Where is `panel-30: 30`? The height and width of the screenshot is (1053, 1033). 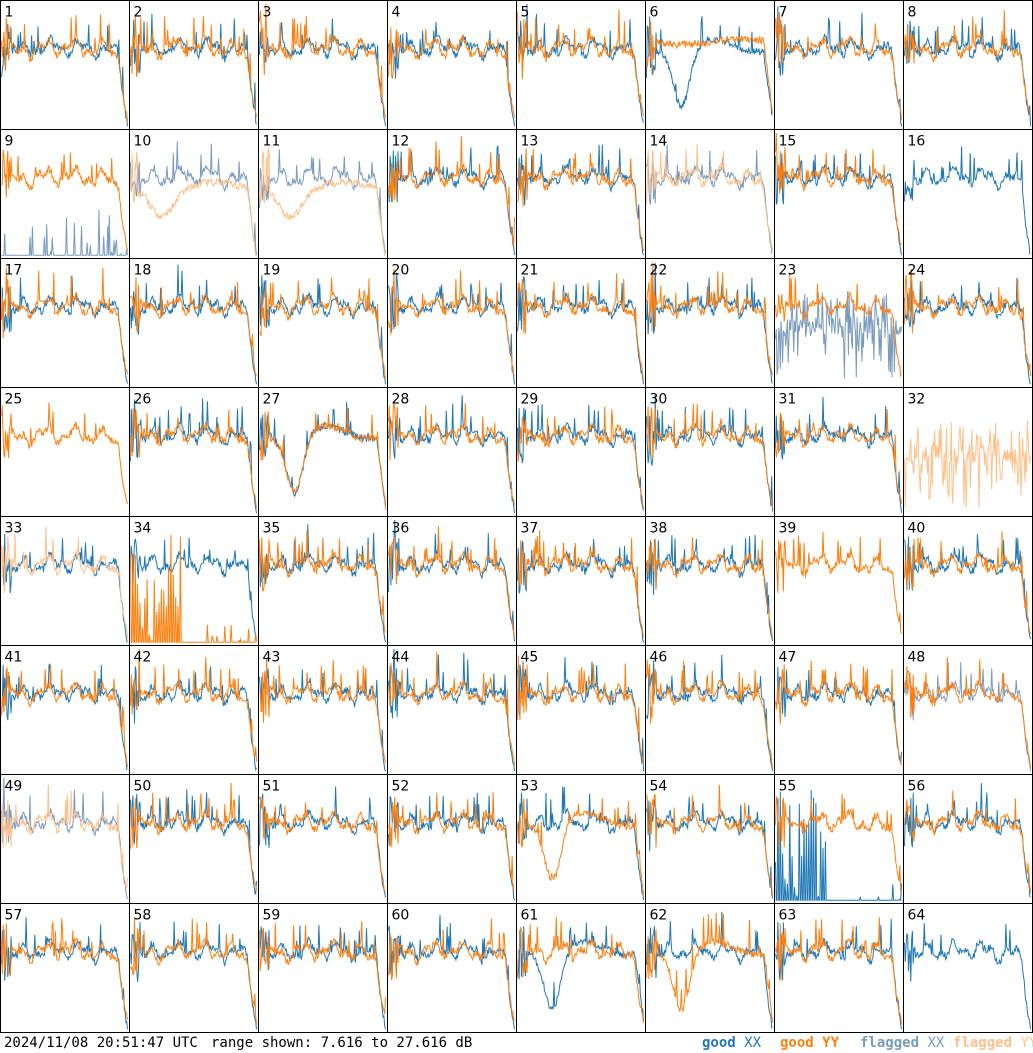
panel-30: 30 is located at coordinates (710, 452).